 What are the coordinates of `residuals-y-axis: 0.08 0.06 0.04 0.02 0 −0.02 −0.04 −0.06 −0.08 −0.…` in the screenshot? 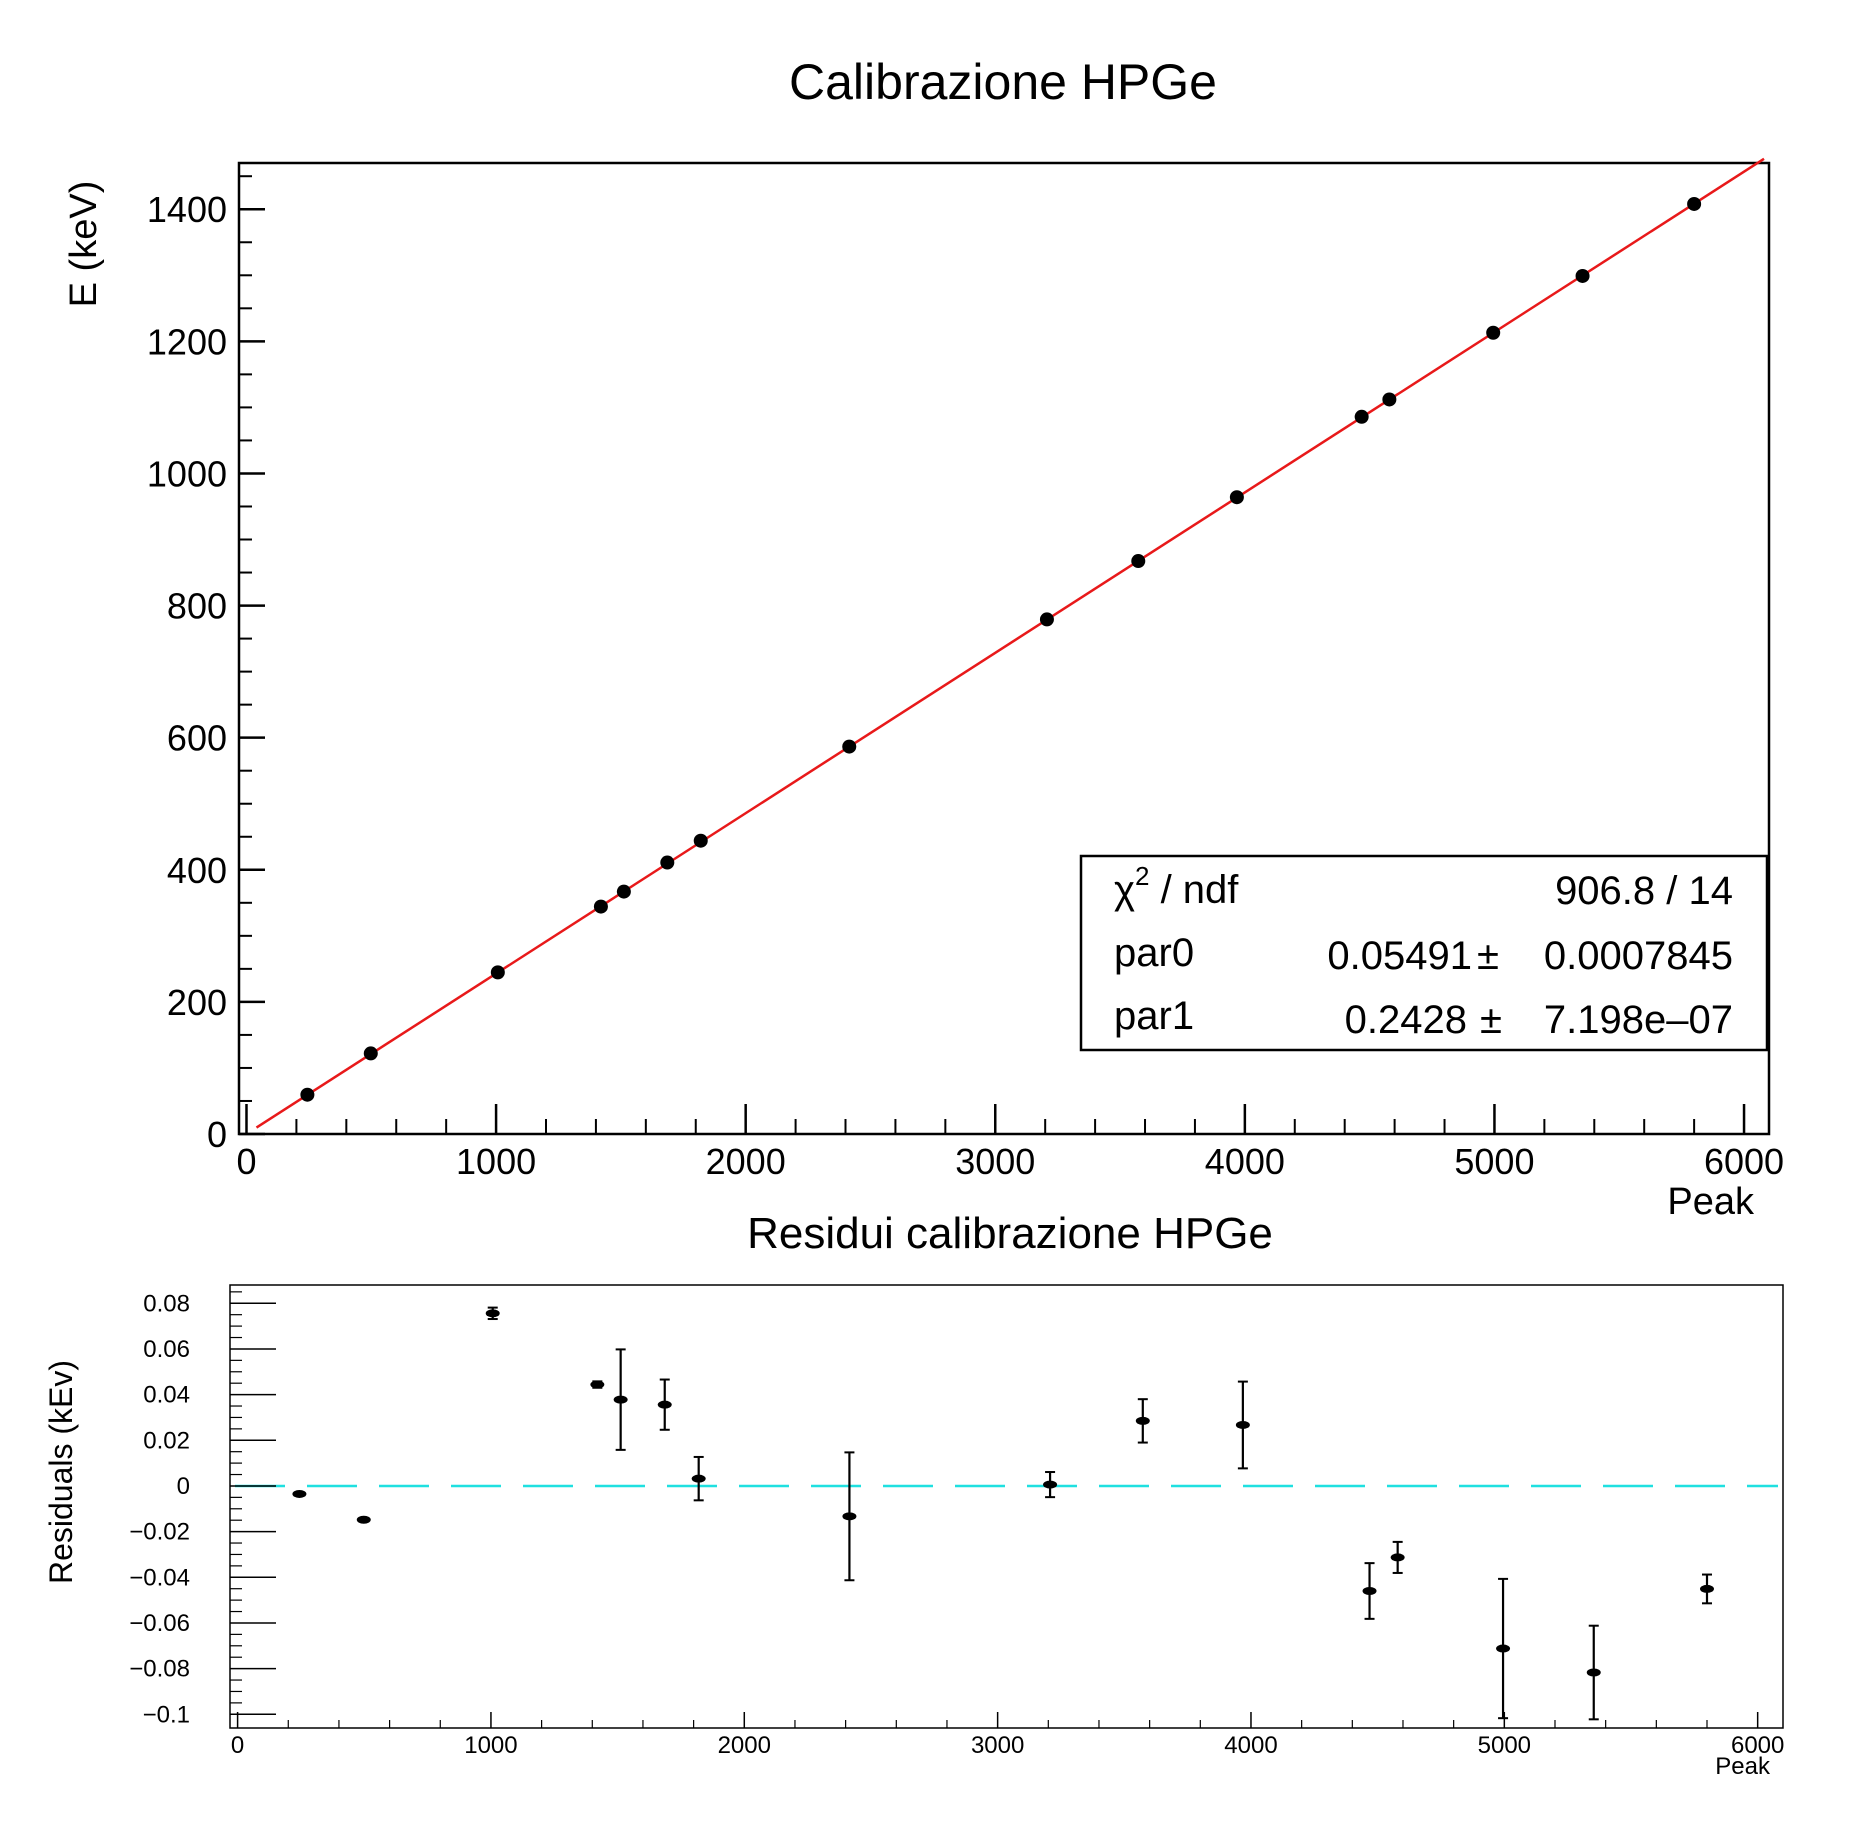 It's located at (202, 1509).